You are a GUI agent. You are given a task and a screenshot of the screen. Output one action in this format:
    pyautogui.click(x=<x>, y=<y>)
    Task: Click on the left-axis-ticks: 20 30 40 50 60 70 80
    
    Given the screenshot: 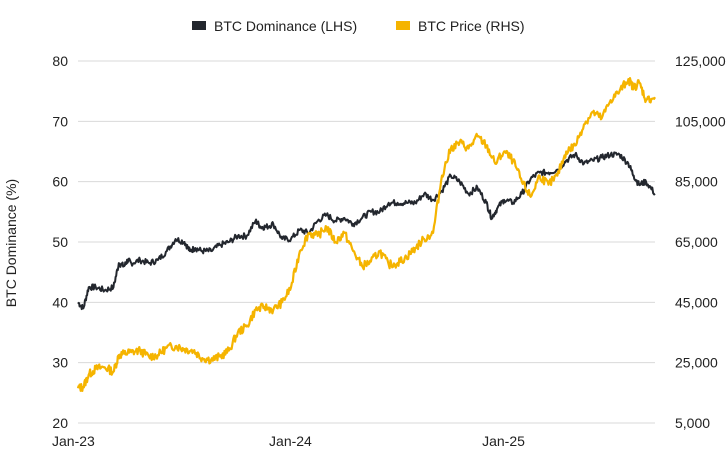 What is the action you would take?
    pyautogui.click(x=60, y=242)
    